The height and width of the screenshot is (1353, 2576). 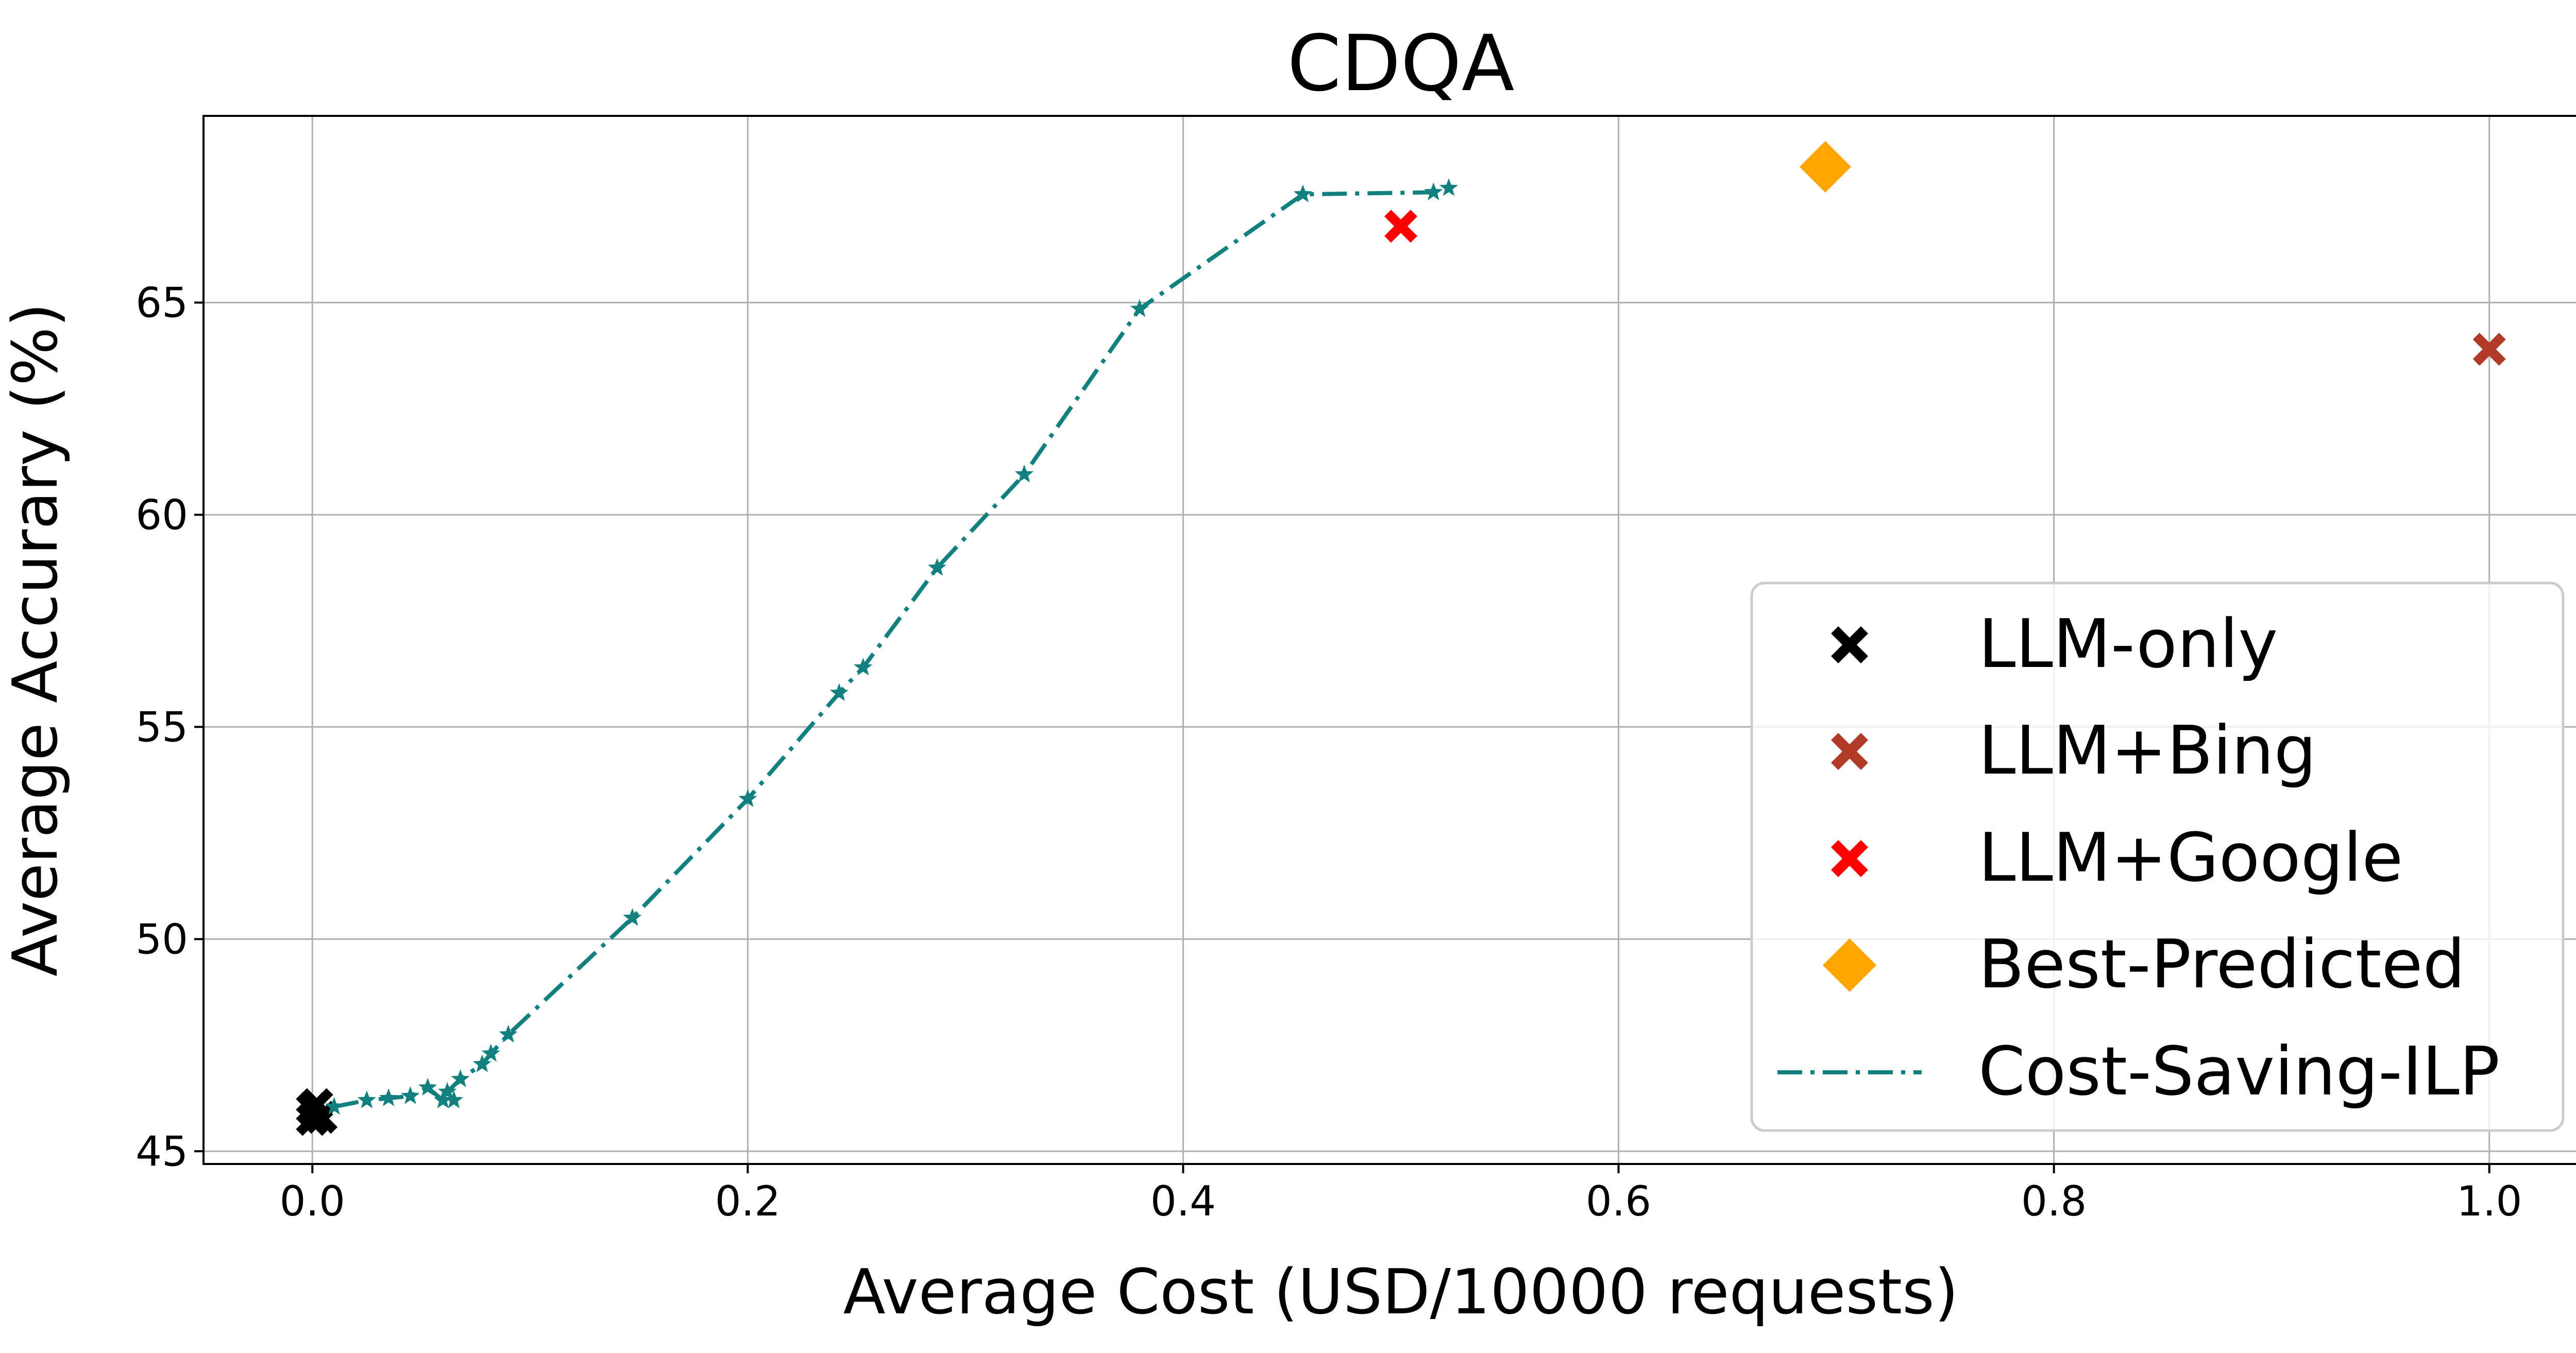 I want to click on x-tick-label: 0.8, so click(x=2054, y=1201).